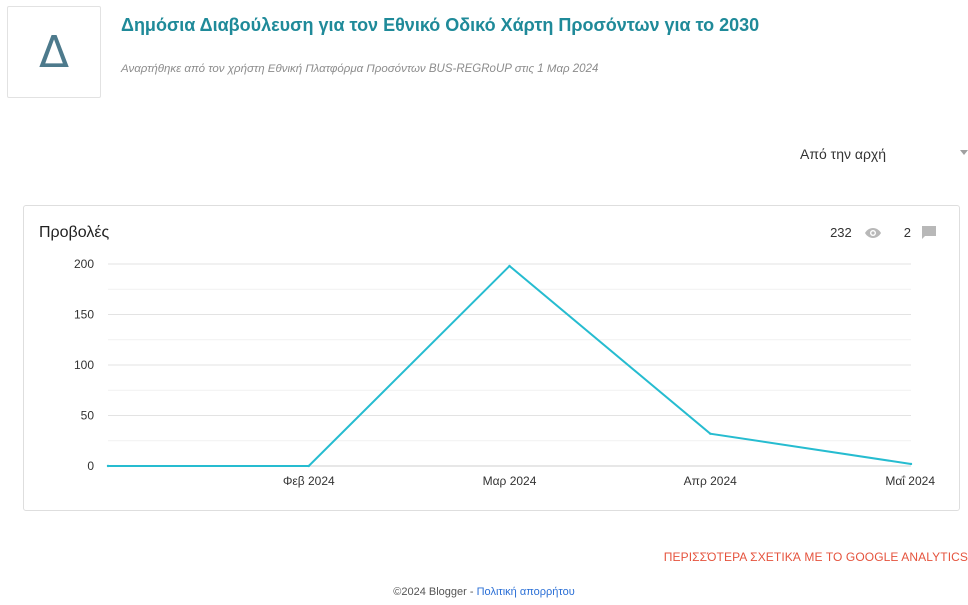 The height and width of the screenshot is (605, 968). What do you see at coordinates (907, 232) in the screenshot?
I see `comments-count: 2` at bounding box center [907, 232].